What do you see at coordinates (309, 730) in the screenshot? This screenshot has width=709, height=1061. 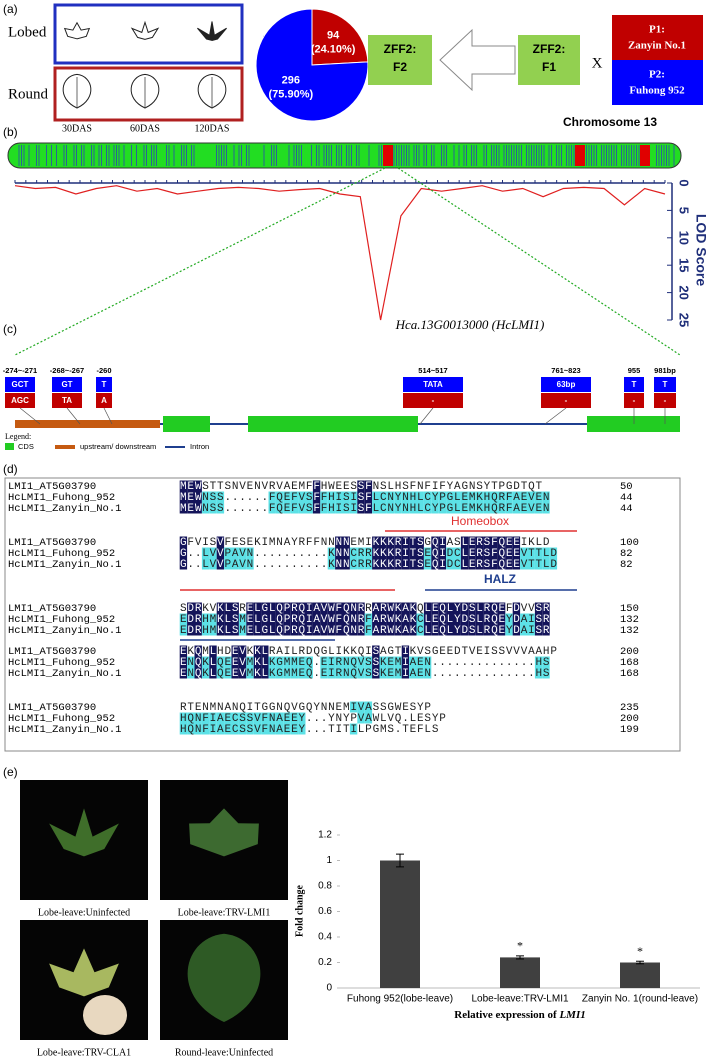 I see `sequence: HQNFIAECSSVFNAEEY...TITILPGMS.TEFLS` at bounding box center [309, 730].